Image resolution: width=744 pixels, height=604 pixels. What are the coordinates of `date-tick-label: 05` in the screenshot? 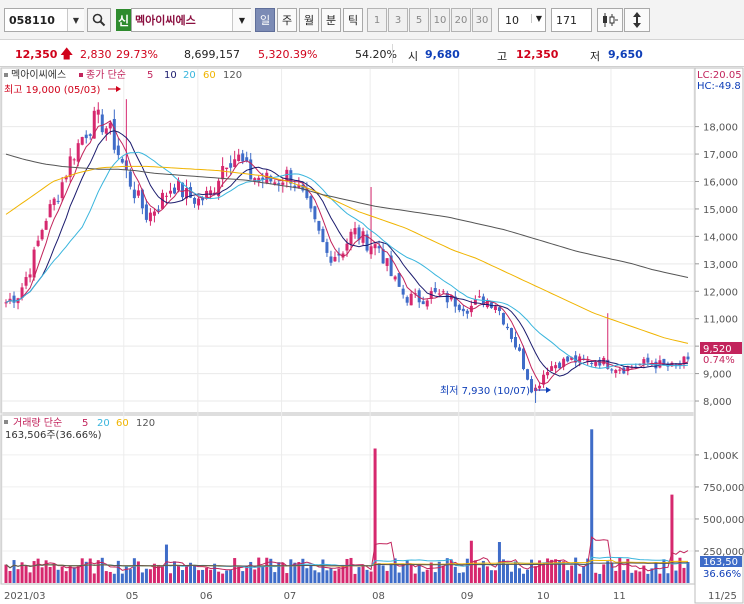 It's located at (132, 596).